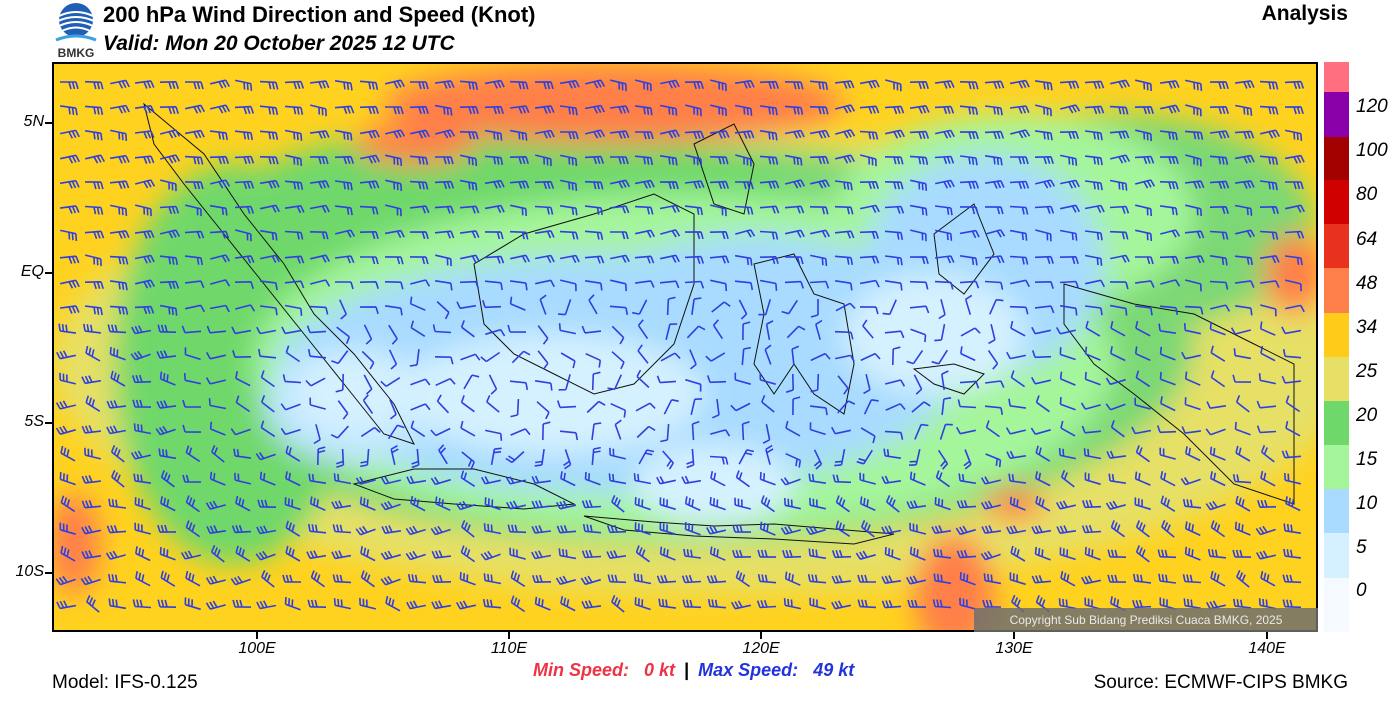 The width and height of the screenshot is (1400, 709). What do you see at coordinates (125, 682) in the screenshot?
I see `model-label: Model: IFS-0.125` at bounding box center [125, 682].